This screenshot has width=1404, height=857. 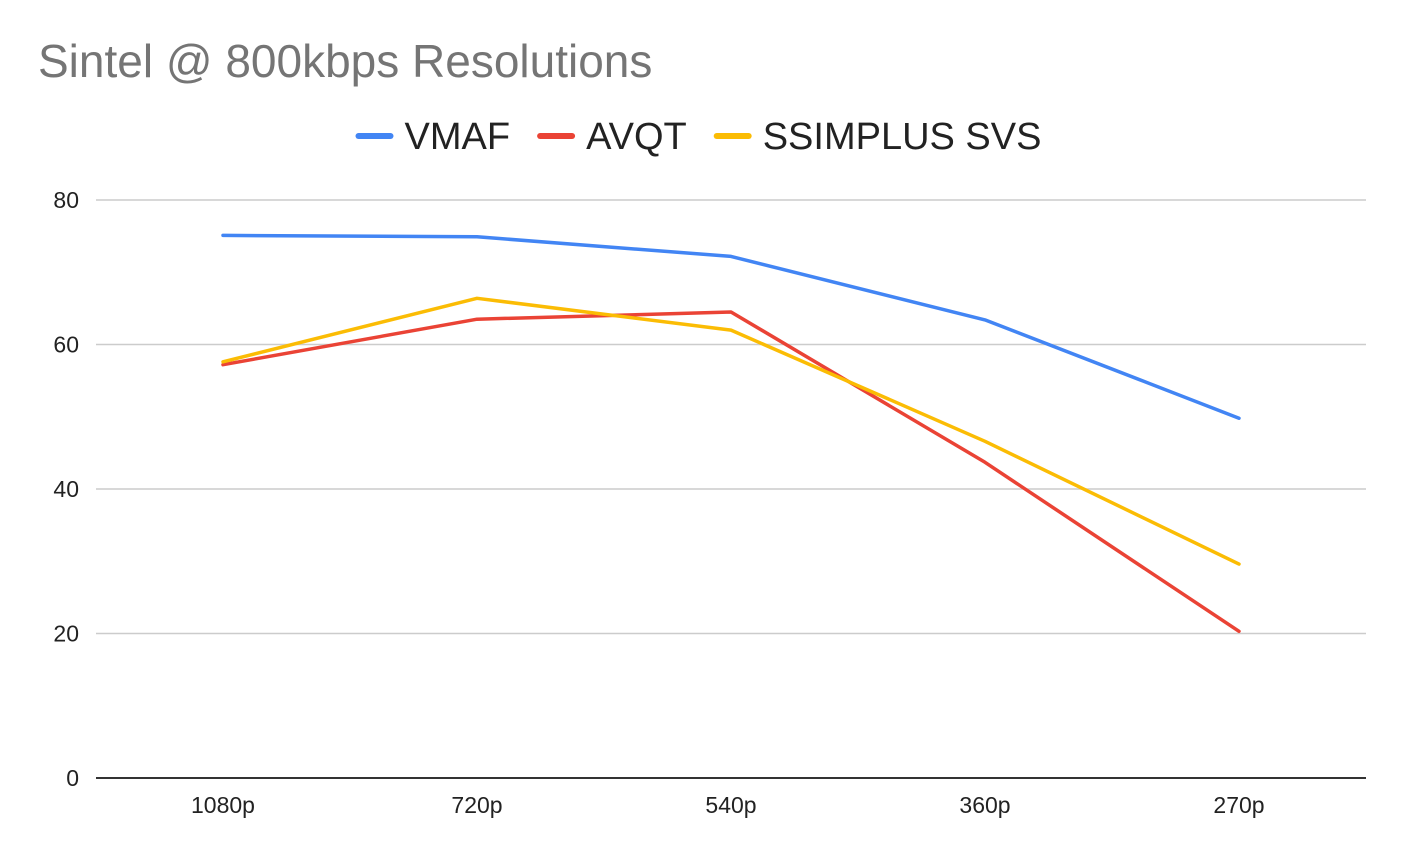 What do you see at coordinates (984, 805) in the screenshot?
I see `x-tick-label: 360p` at bounding box center [984, 805].